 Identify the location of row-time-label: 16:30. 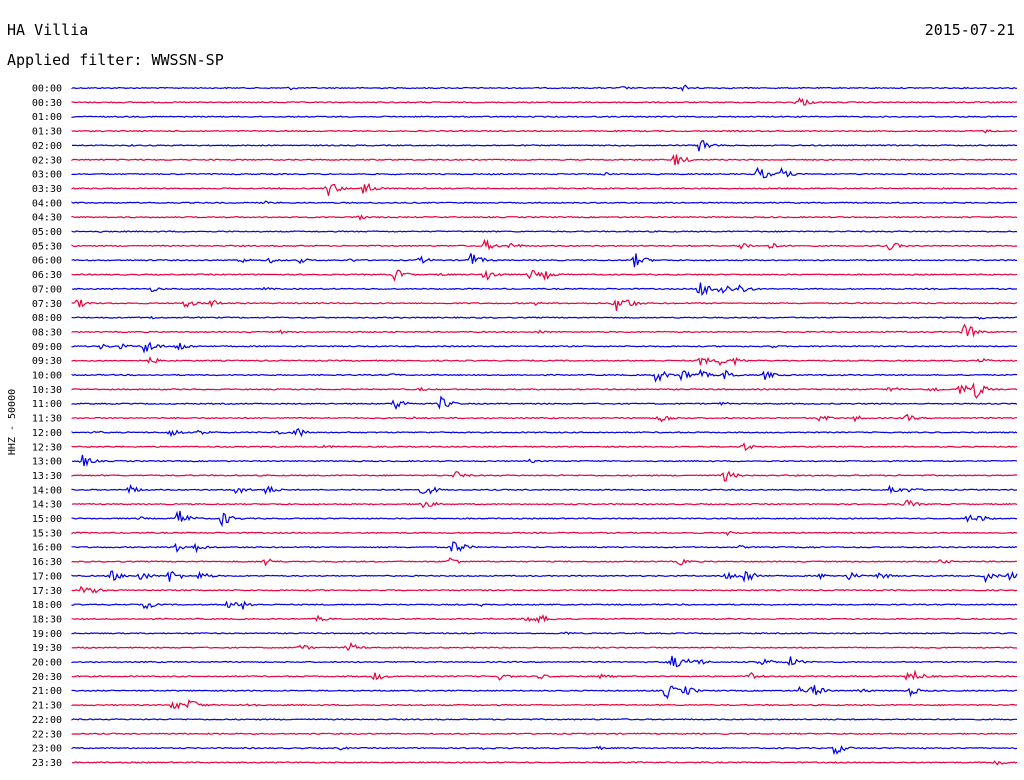
(47, 562).